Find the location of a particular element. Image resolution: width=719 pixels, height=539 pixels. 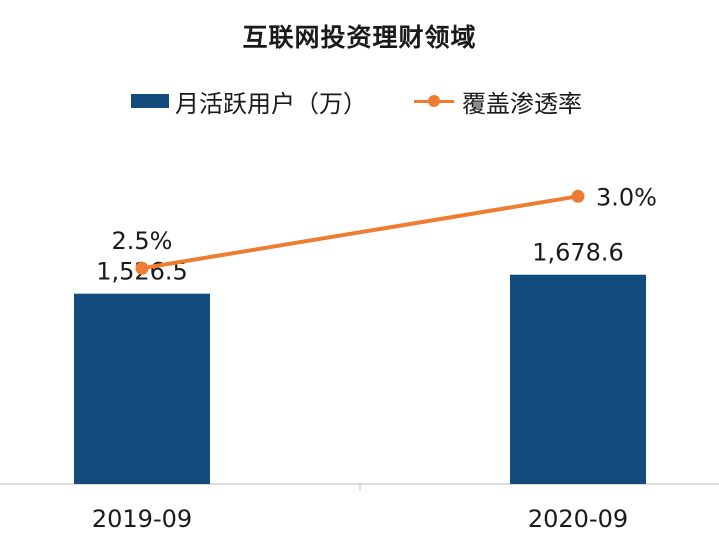

line-value-label: 2.5% is located at coordinates (142, 241).